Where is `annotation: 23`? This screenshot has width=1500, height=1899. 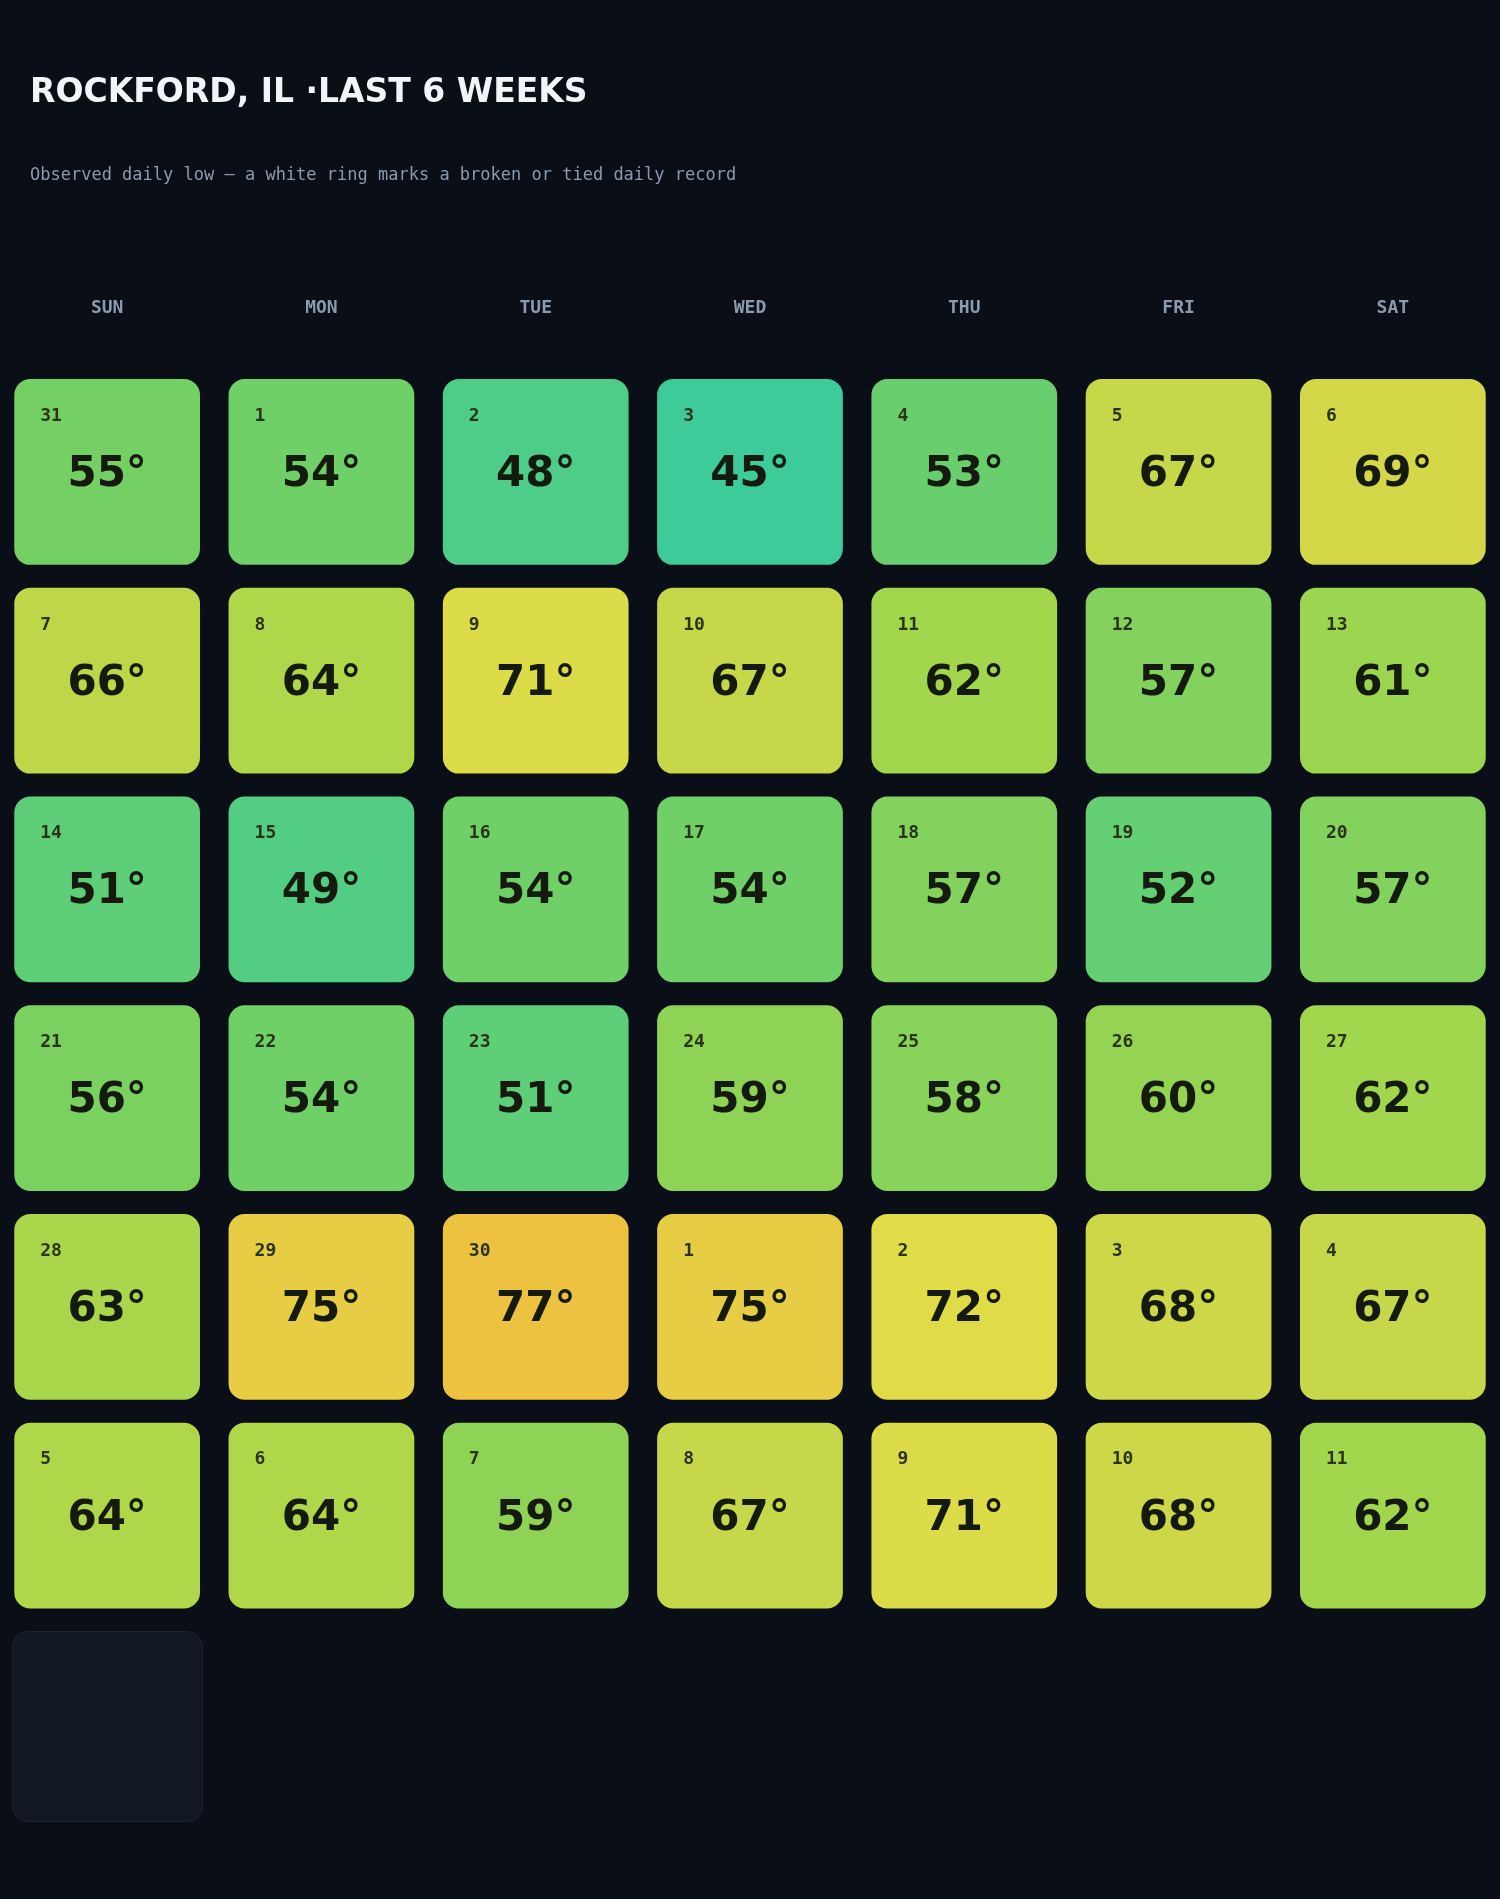 annotation: 23 is located at coordinates (479, 1040).